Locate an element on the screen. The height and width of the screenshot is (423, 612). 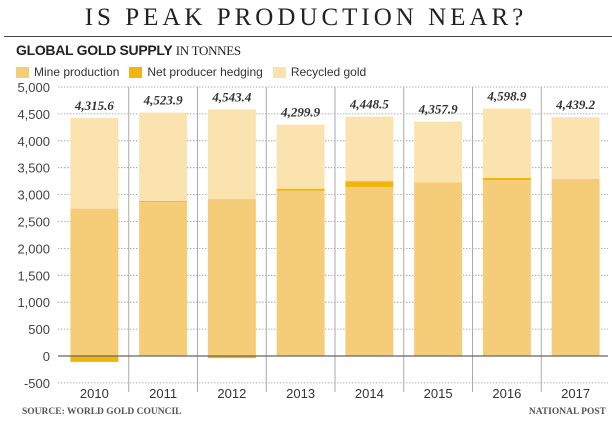
legend-item-recycled: Recycled gold is located at coordinates (319, 72).